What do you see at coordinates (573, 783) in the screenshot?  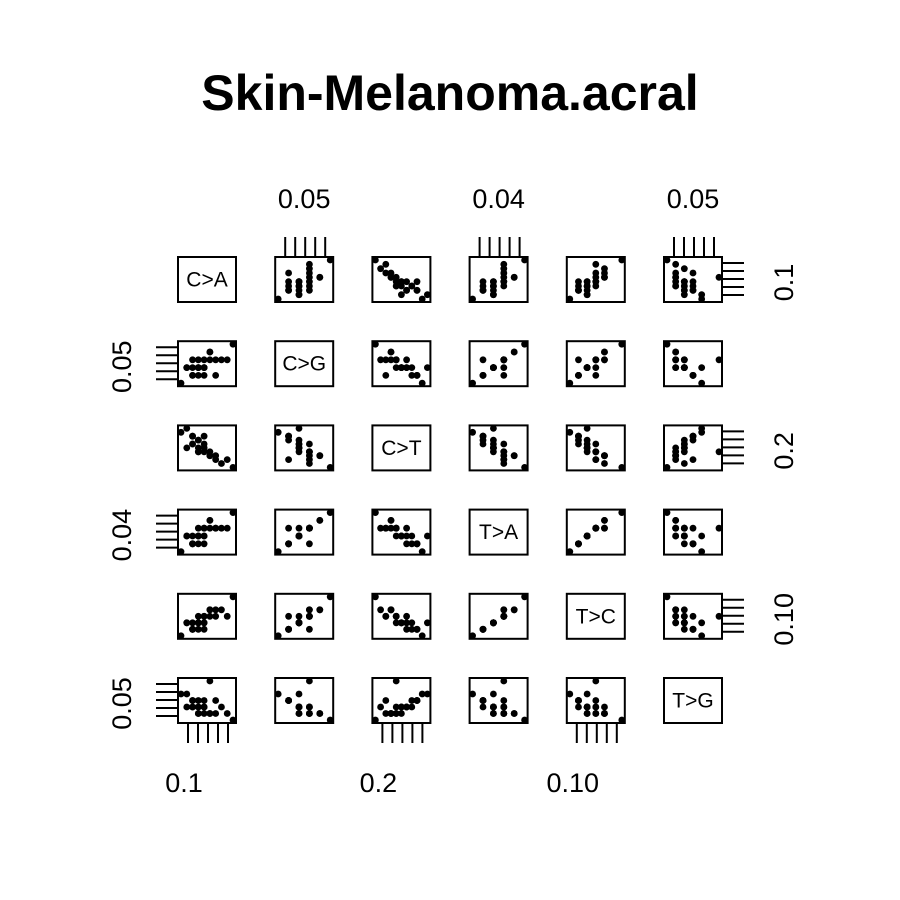 I see `bottom-tick-label: 0.10` at bounding box center [573, 783].